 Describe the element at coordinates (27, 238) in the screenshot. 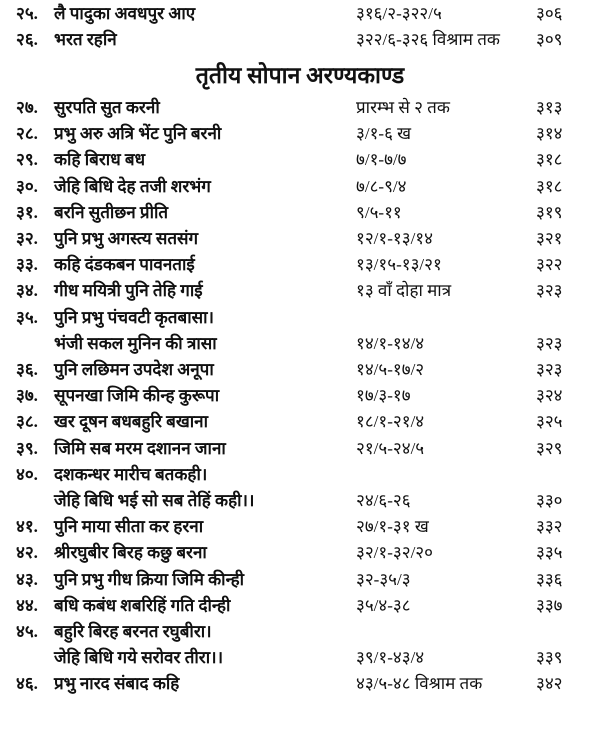

I see `entry-num: ३२.` at that location.